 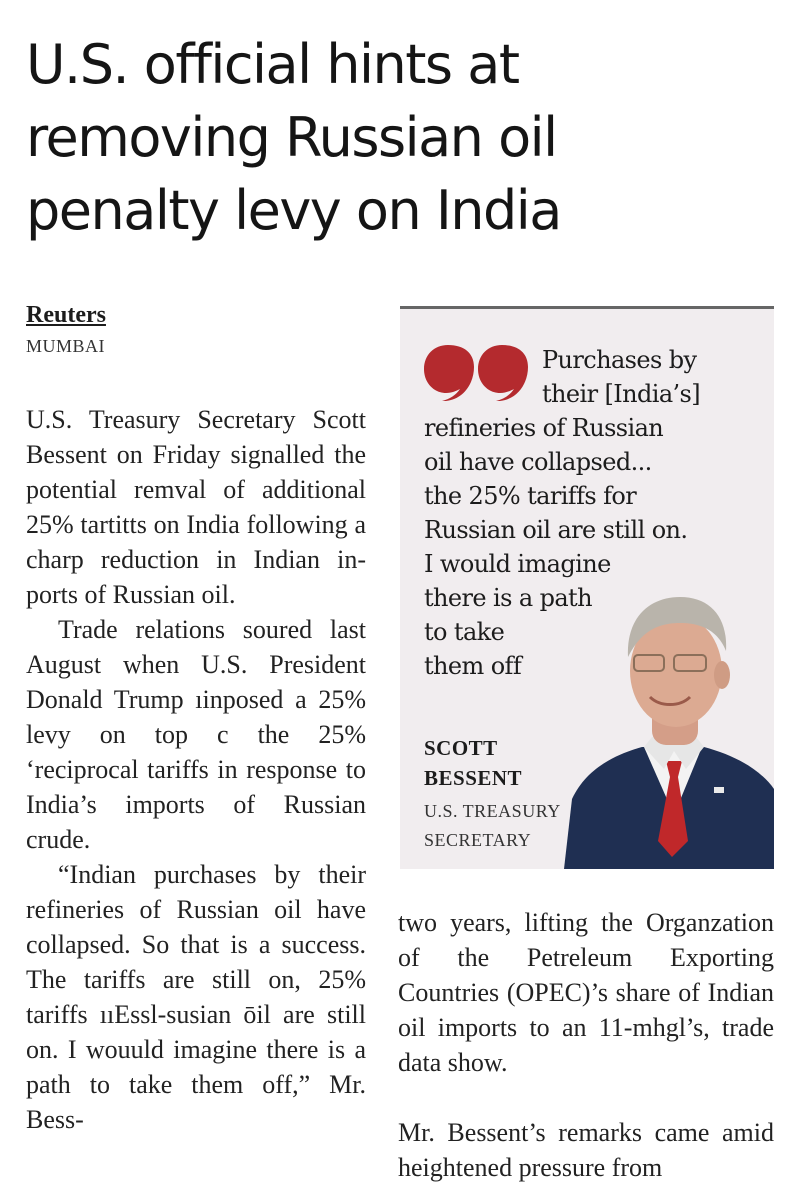 I want to click on source-credit: Reuters, so click(x=66, y=315).